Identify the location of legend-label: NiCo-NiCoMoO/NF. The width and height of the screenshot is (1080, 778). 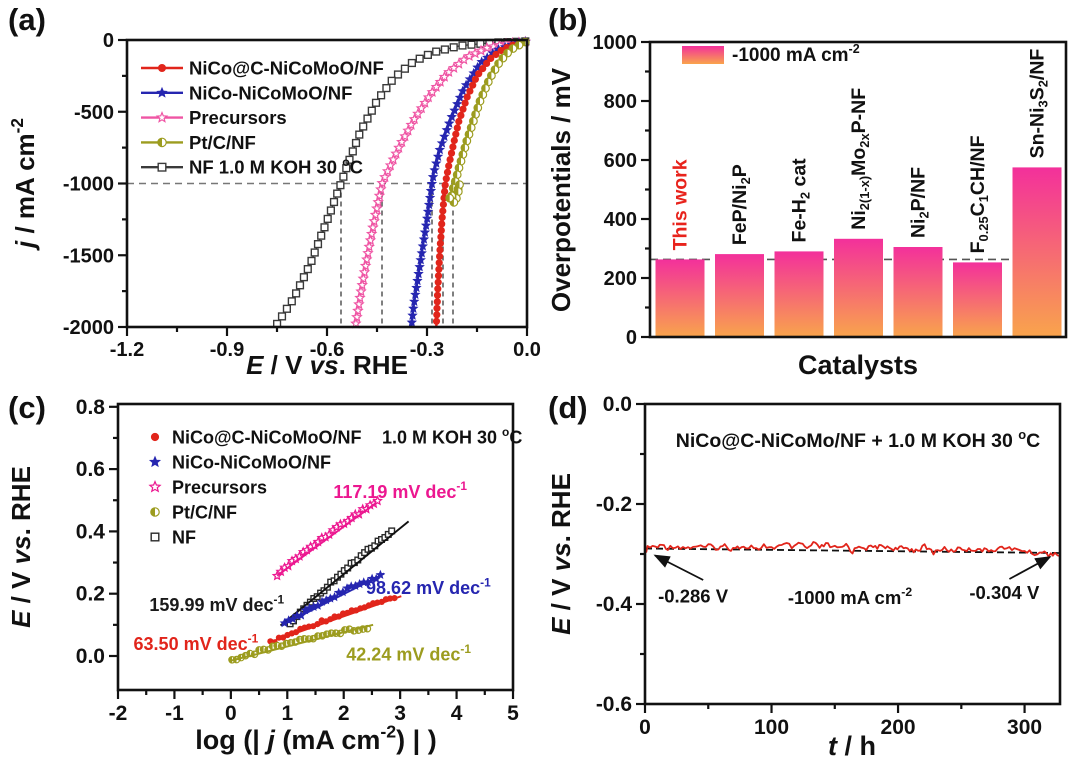
(270, 92).